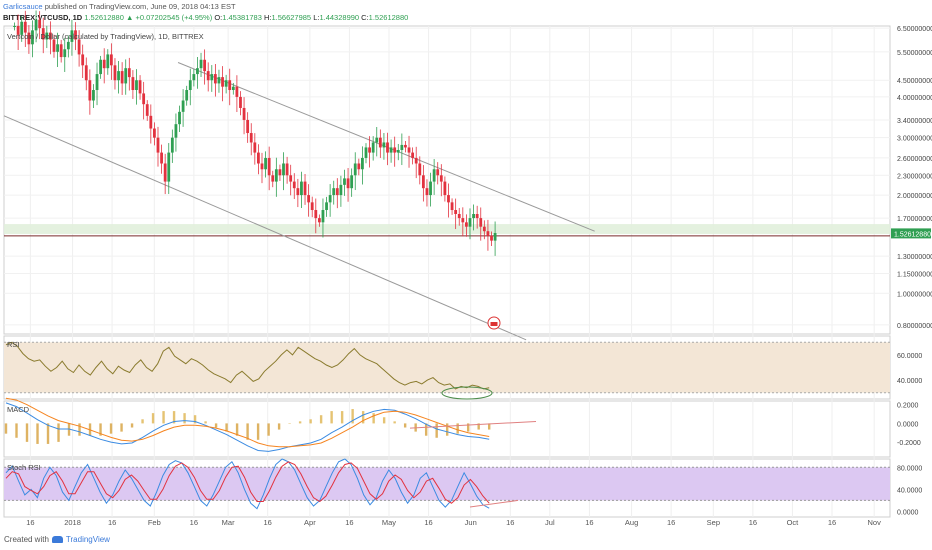  What do you see at coordinates (247, 365) in the screenshot?
I see `rsi-line` at bounding box center [247, 365].